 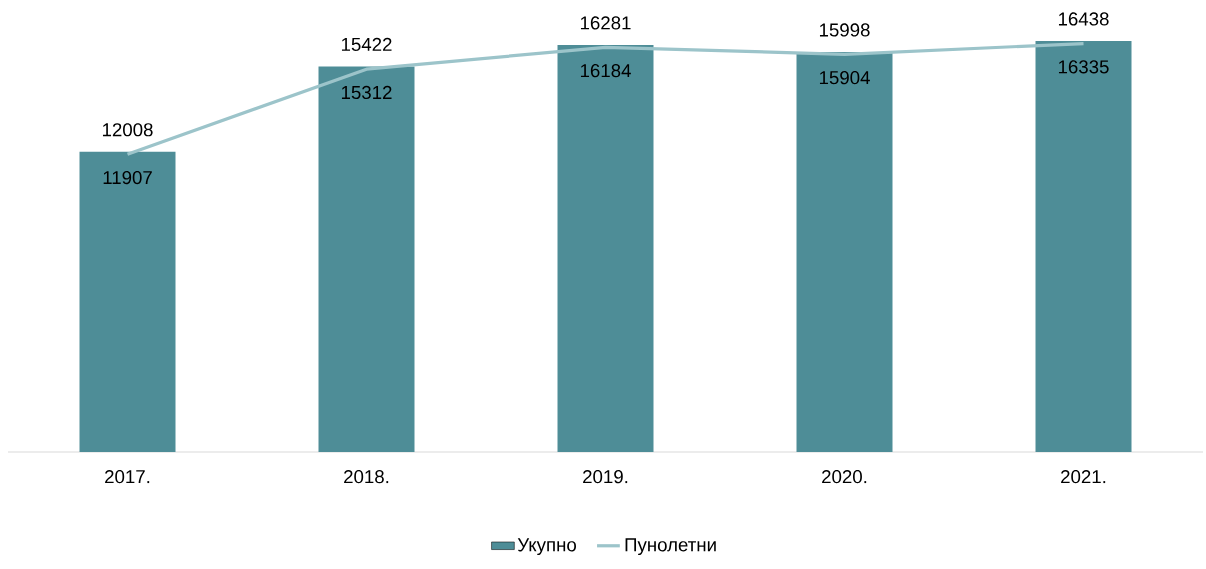 What do you see at coordinates (546, 547) in the screenshot?
I see `legend-label: Укупно` at bounding box center [546, 547].